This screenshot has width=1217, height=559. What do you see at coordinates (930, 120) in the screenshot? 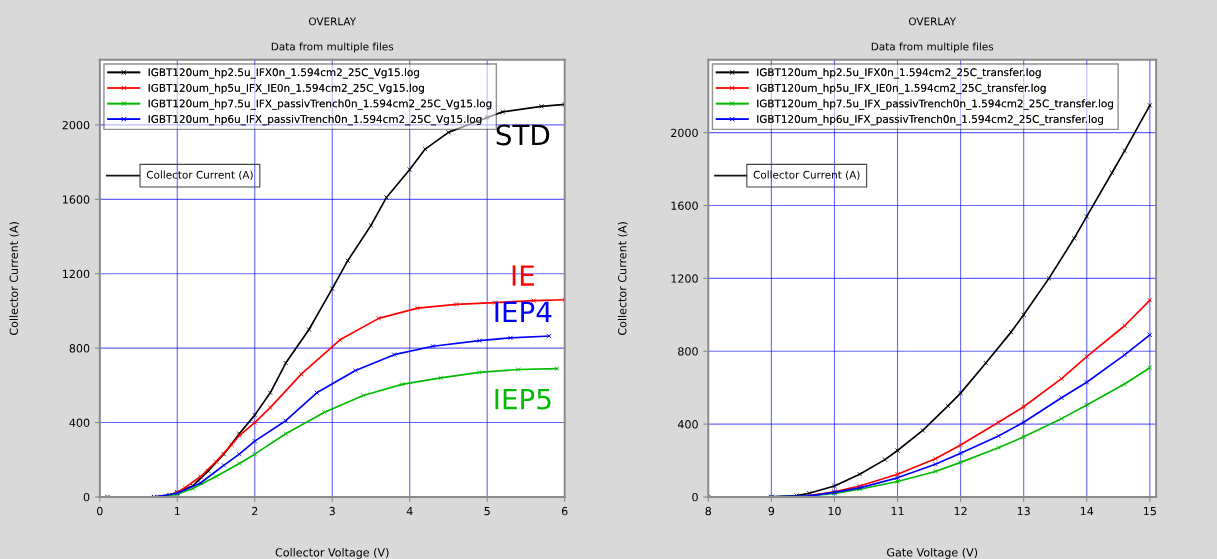
I see `legend-label: IGBT120um_hp6u_IFX_passivTrench0n_1.594cm2_25C_transfer.log` at bounding box center [930, 120].